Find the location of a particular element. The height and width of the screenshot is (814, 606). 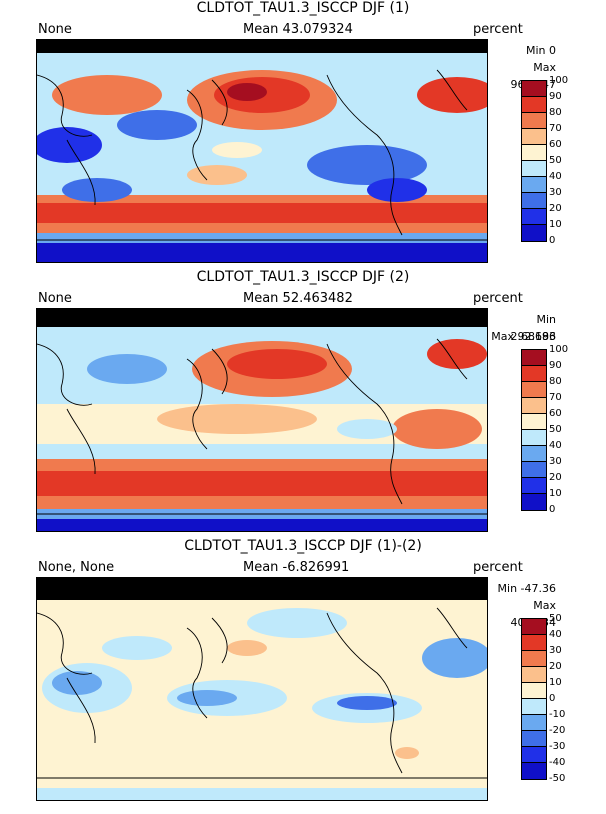

panel-mean: Mean 52.463482 is located at coordinates (298, 298).